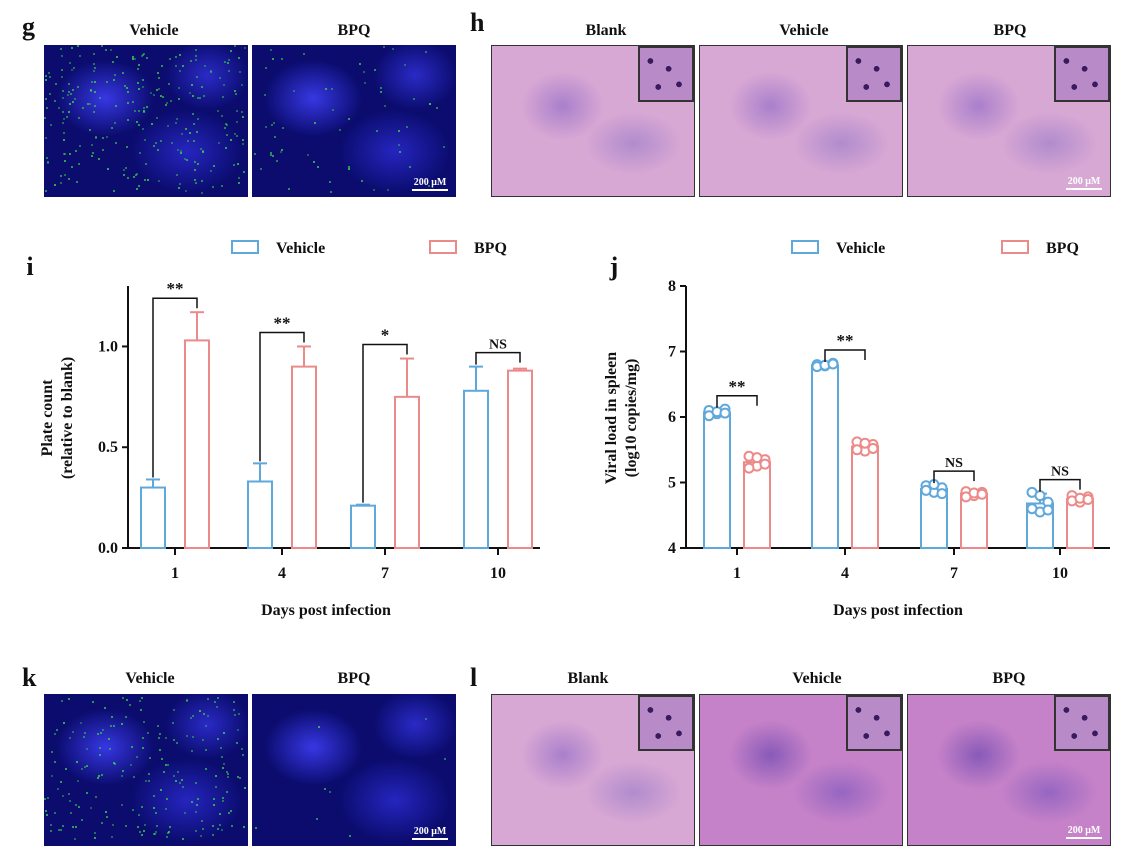 This screenshot has height=859, width=1131. What do you see at coordinates (737, 401) in the screenshot?
I see `significance-bracket` at bounding box center [737, 401].